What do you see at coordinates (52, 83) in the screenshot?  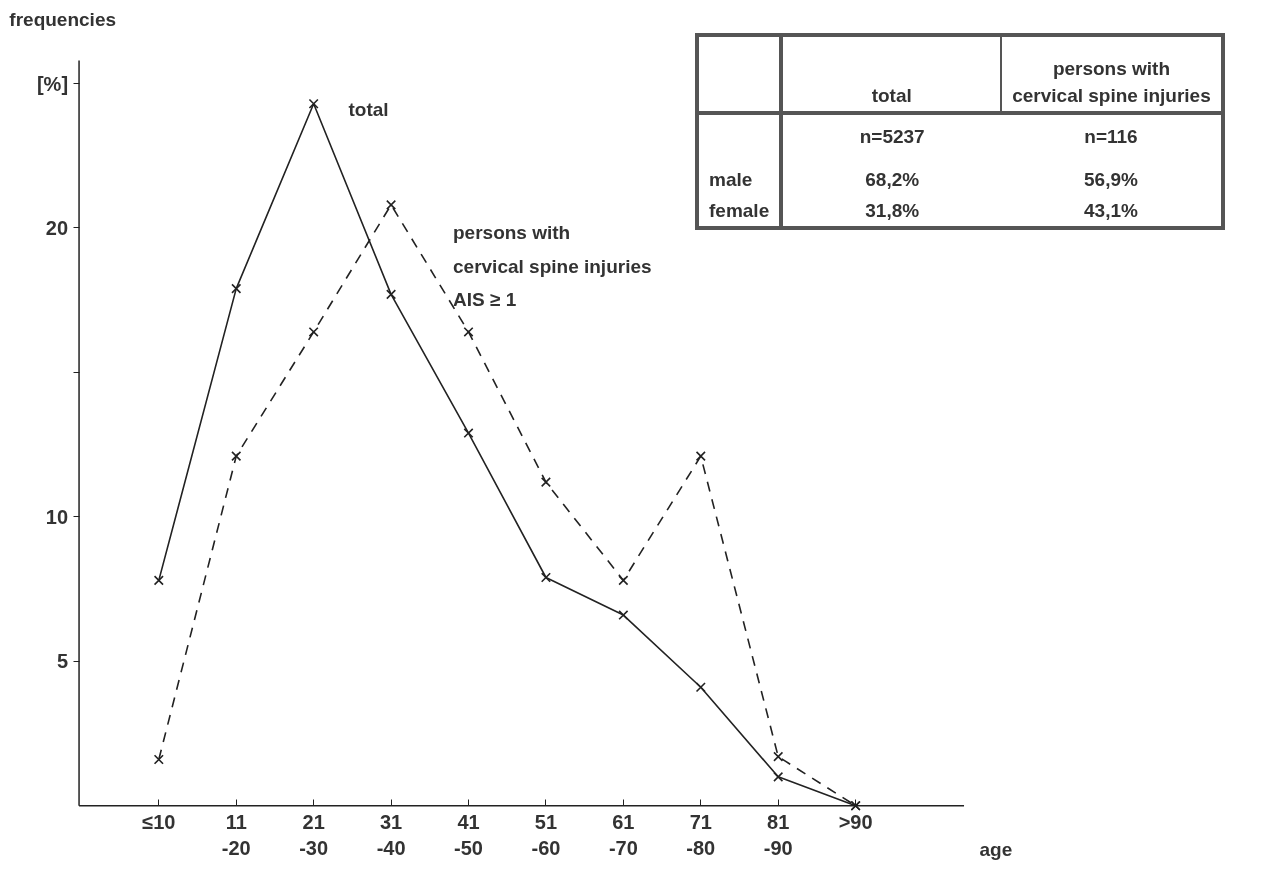 I see `y-tick-label: [%]` at bounding box center [52, 83].